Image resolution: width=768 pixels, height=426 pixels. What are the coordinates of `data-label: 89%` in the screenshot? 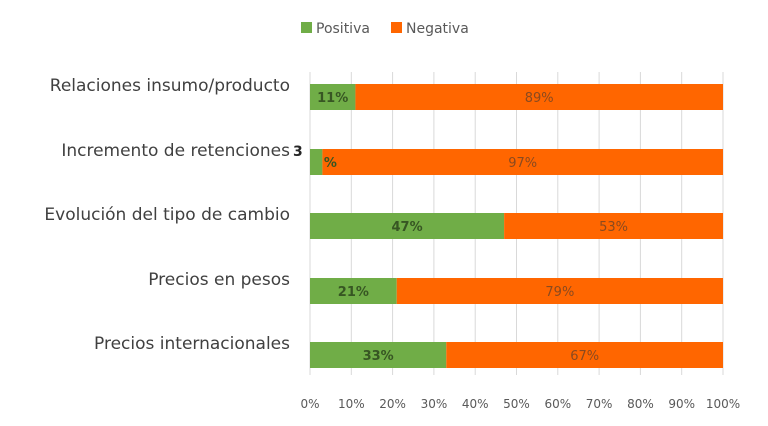 It's located at (539, 98).